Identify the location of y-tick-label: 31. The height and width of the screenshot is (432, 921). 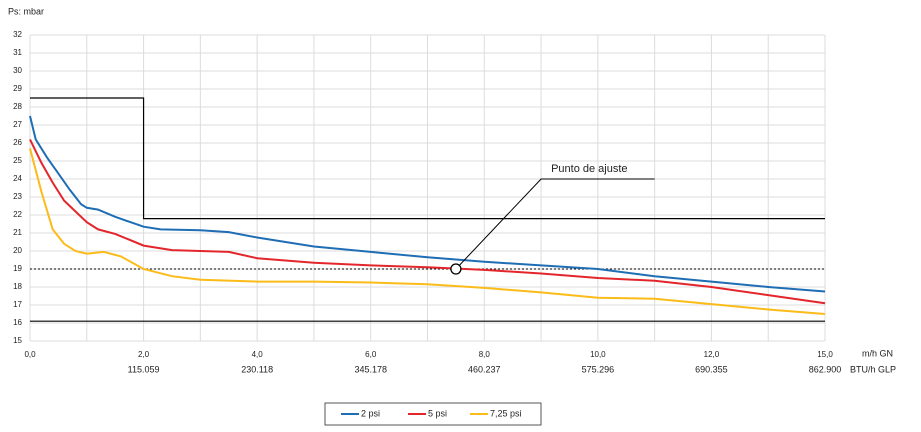
(17, 52).